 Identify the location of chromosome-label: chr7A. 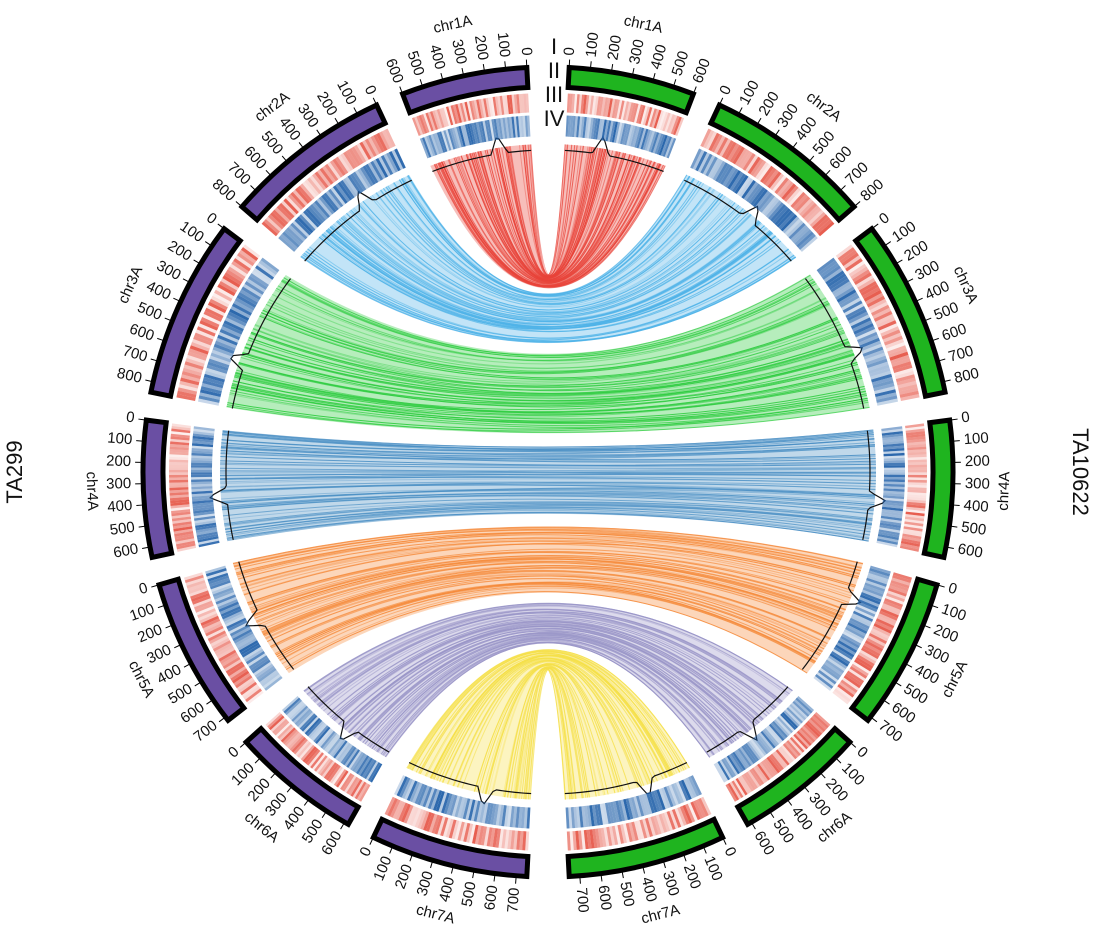
(660, 914).